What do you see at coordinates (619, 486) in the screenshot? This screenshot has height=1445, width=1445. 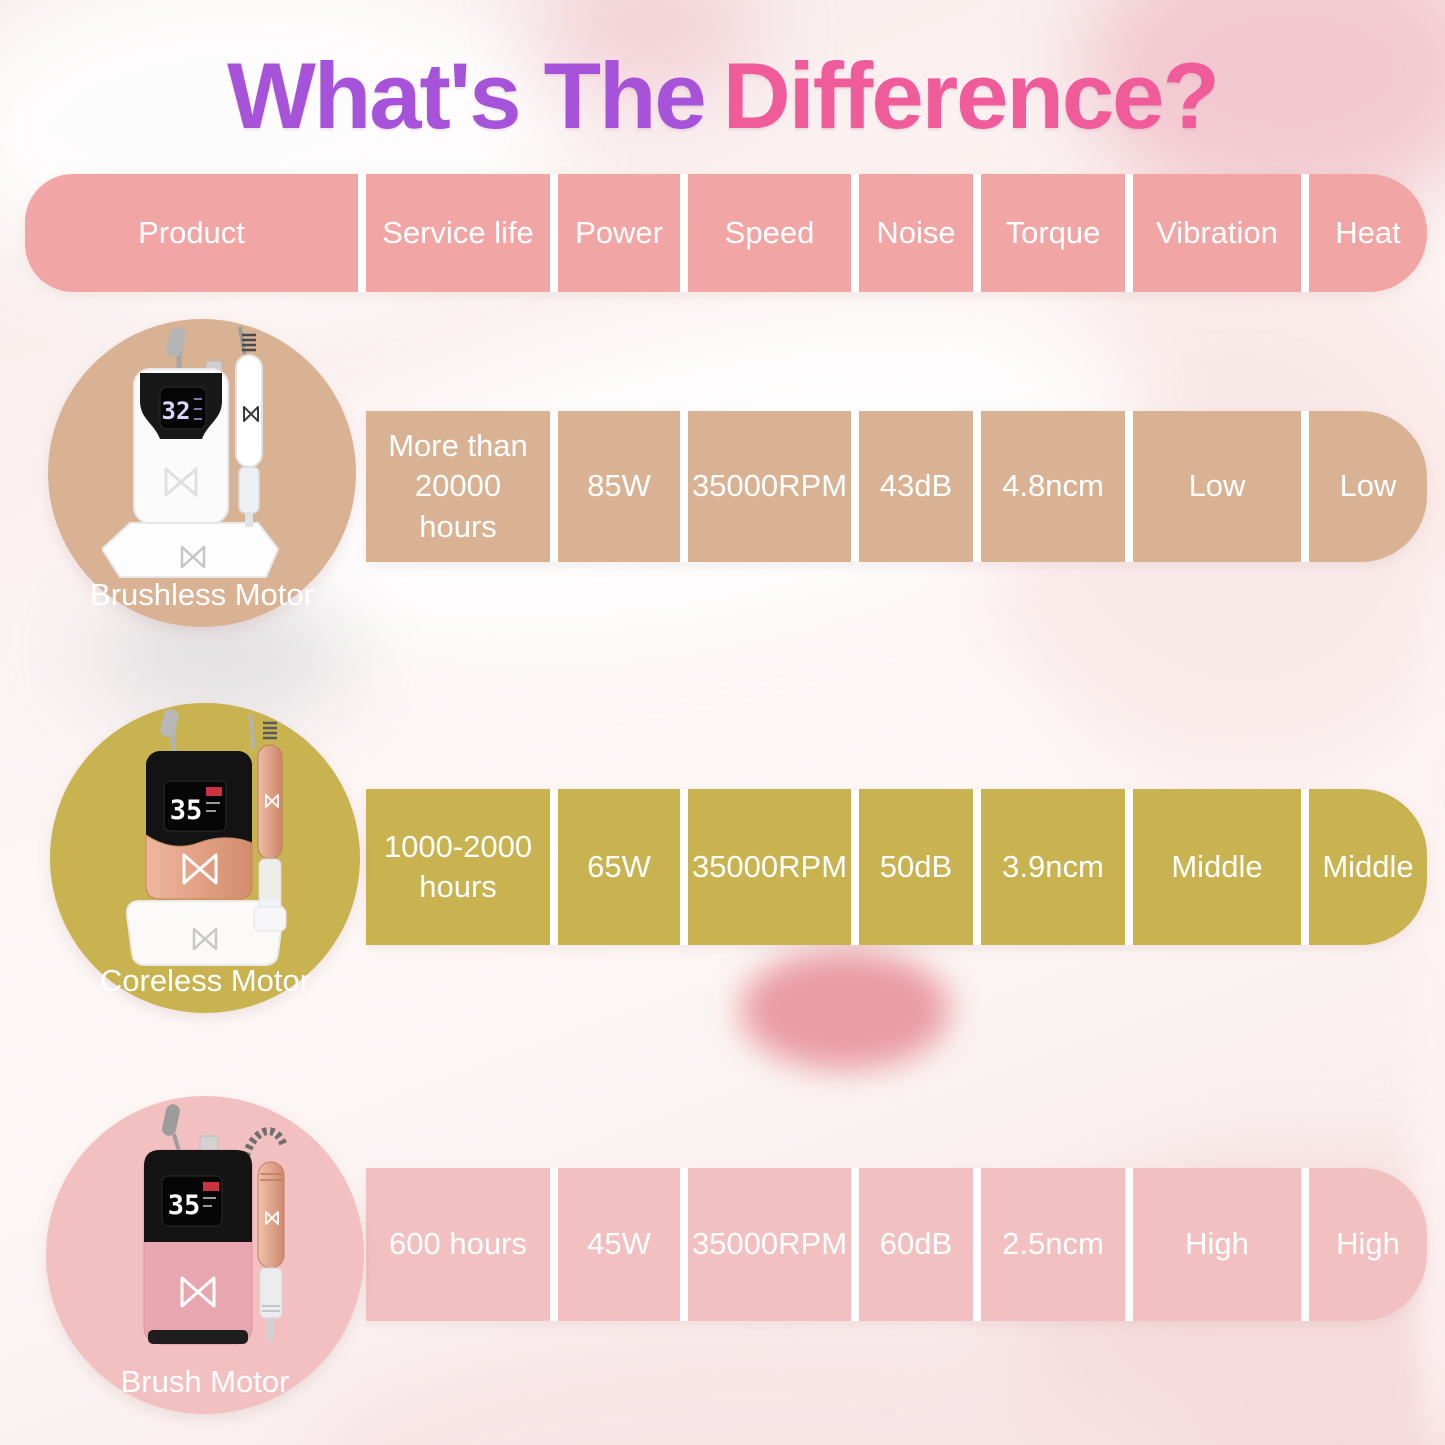 I see `cell-power: 85W` at bounding box center [619, 486].